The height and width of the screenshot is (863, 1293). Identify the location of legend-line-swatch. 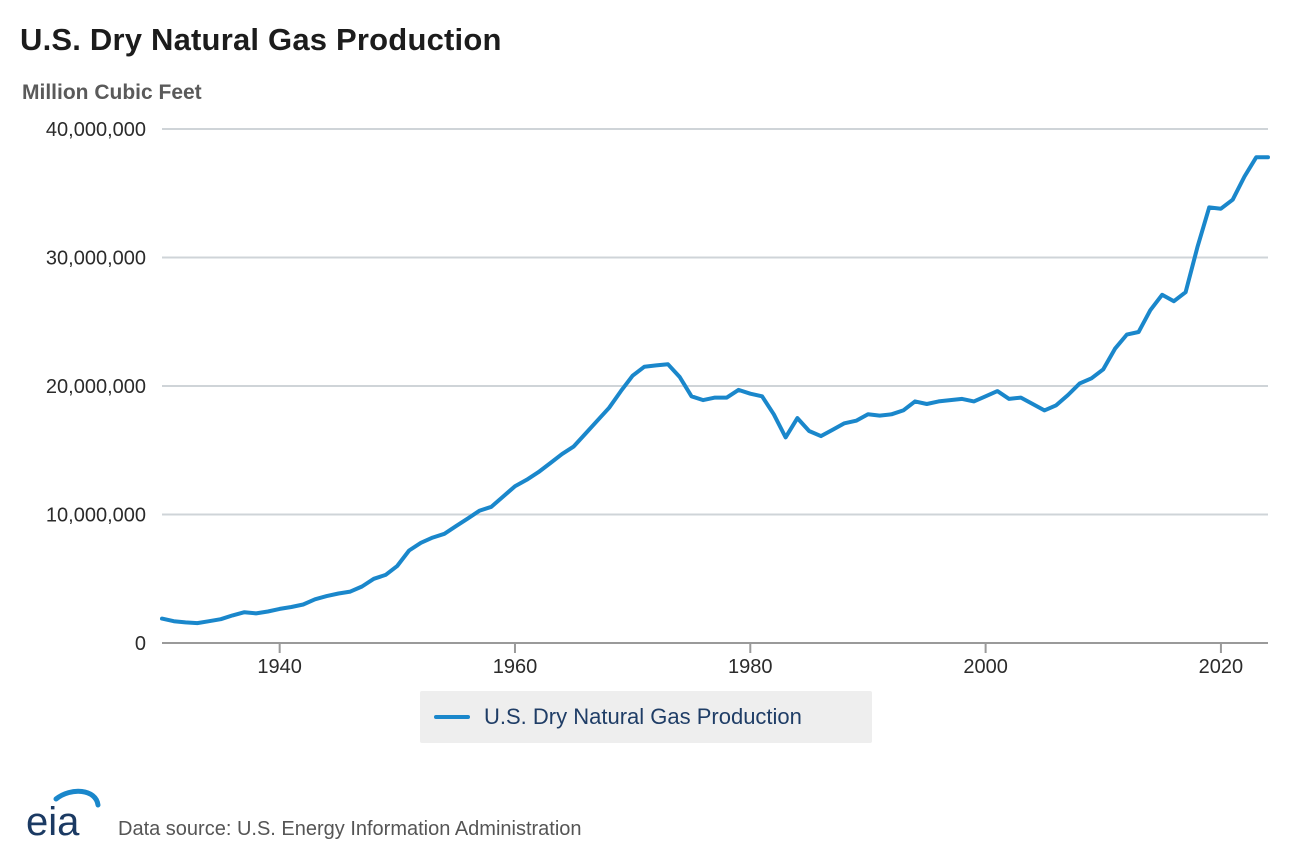
(452, 717).